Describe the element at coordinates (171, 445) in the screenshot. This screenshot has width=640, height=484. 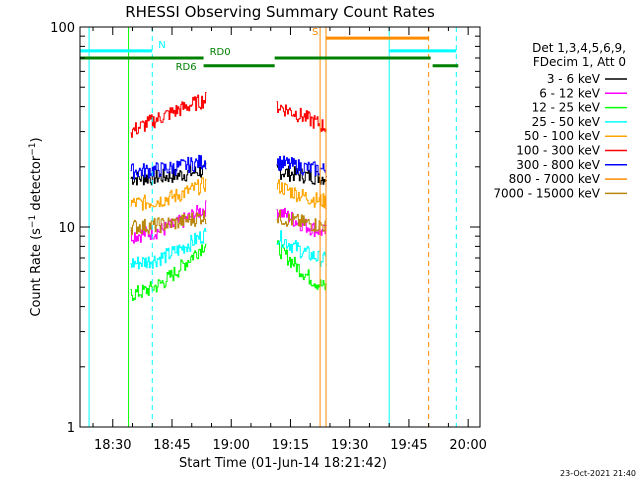
I see `x-tick-label: 18:45` at that location.